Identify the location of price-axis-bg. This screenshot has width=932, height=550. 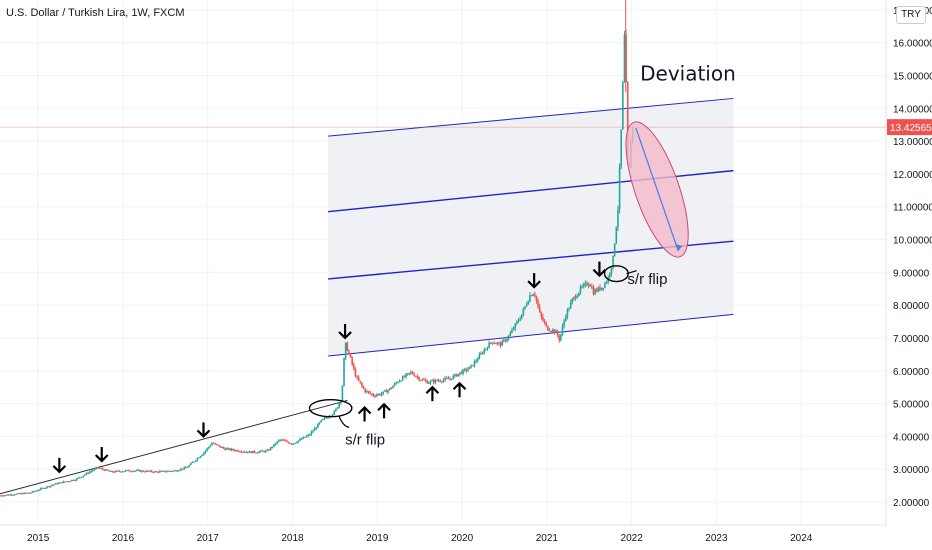
(909, 275).